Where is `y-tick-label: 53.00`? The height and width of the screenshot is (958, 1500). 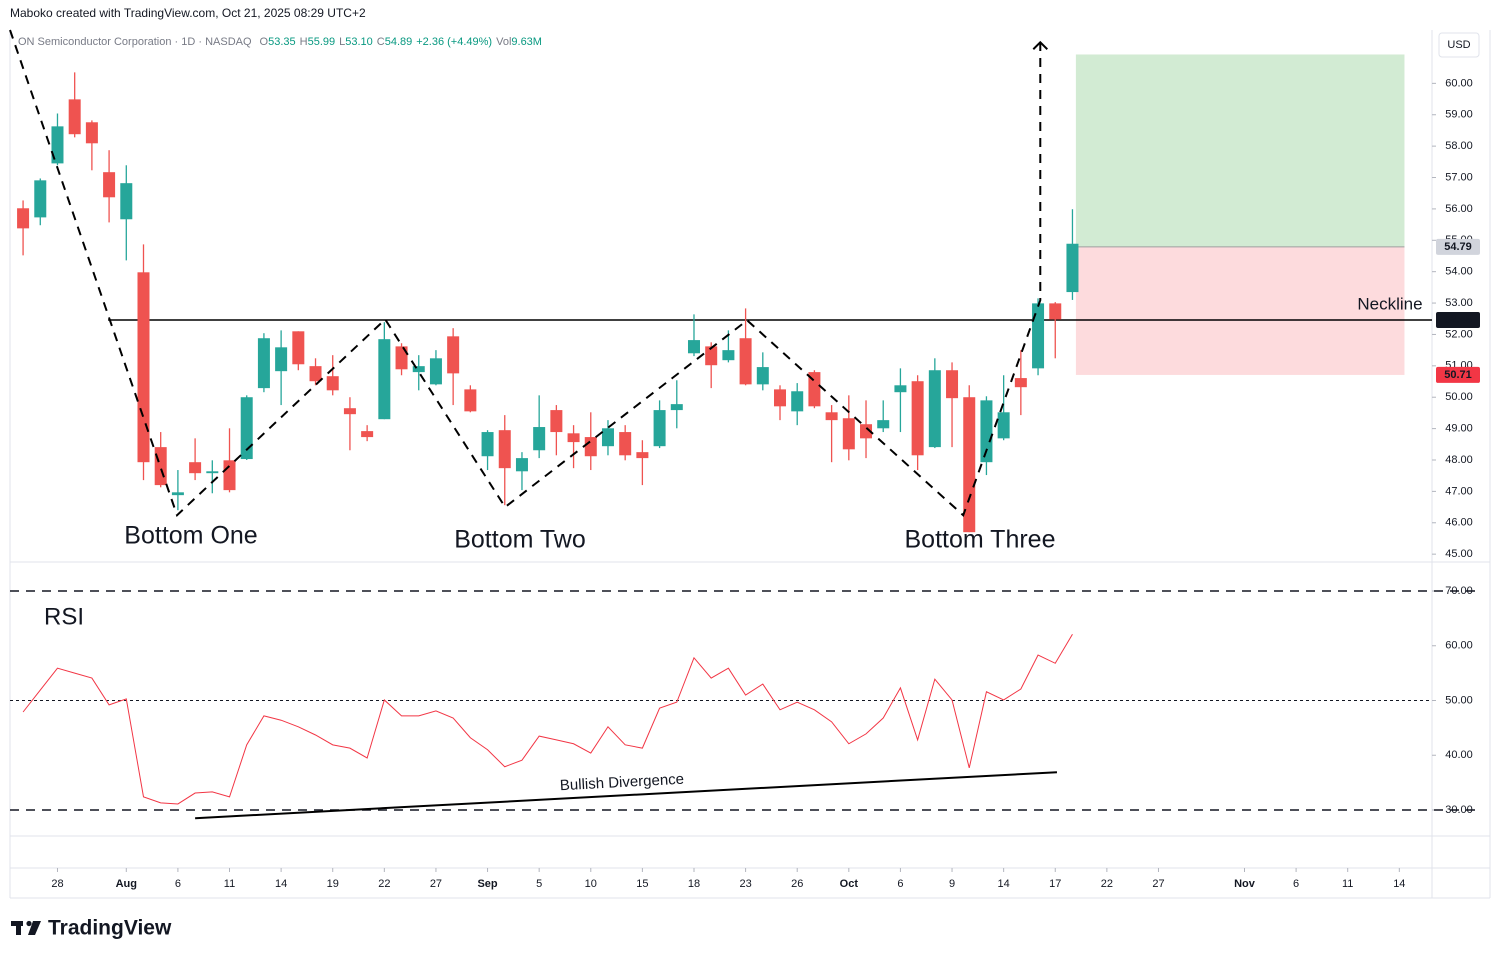
y-tick-label: 53.00 is located at coordinates (1459, 303).